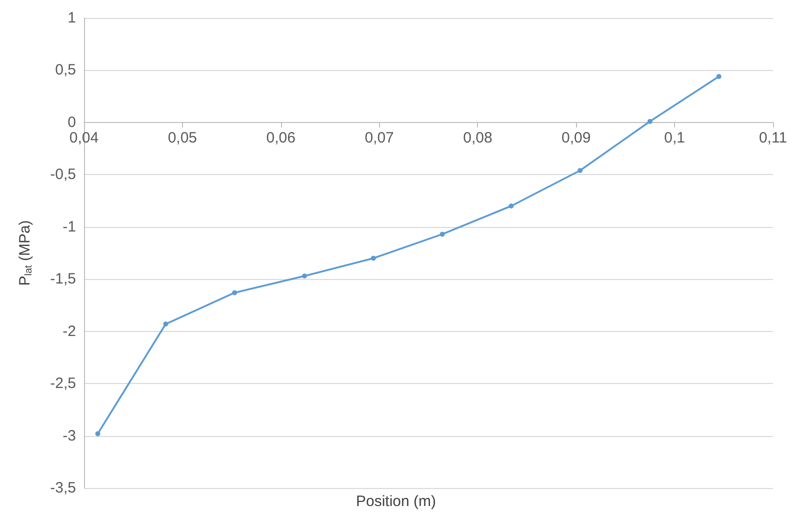 Image resolution: width=792 pixels, height=516 pixels. I want to click on y-tick-label: 0, so click(72, 122).